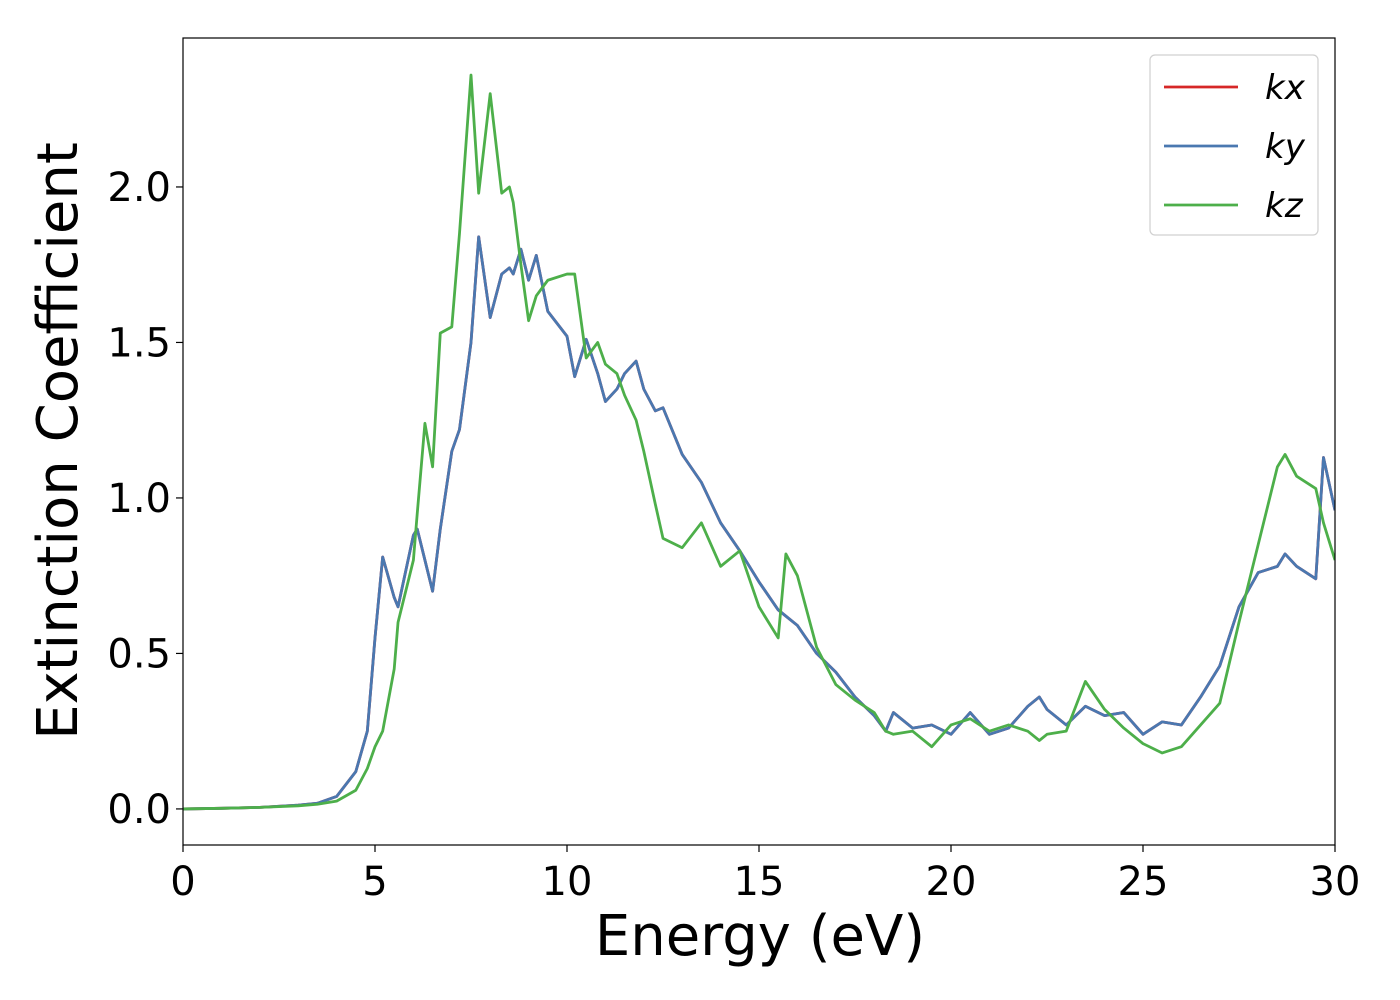 This screenshot has width=1400, height=1000. Describe the element at coordinates (139, 654) in the screenshot. I see `y-tick-label: 0.5` at that location.